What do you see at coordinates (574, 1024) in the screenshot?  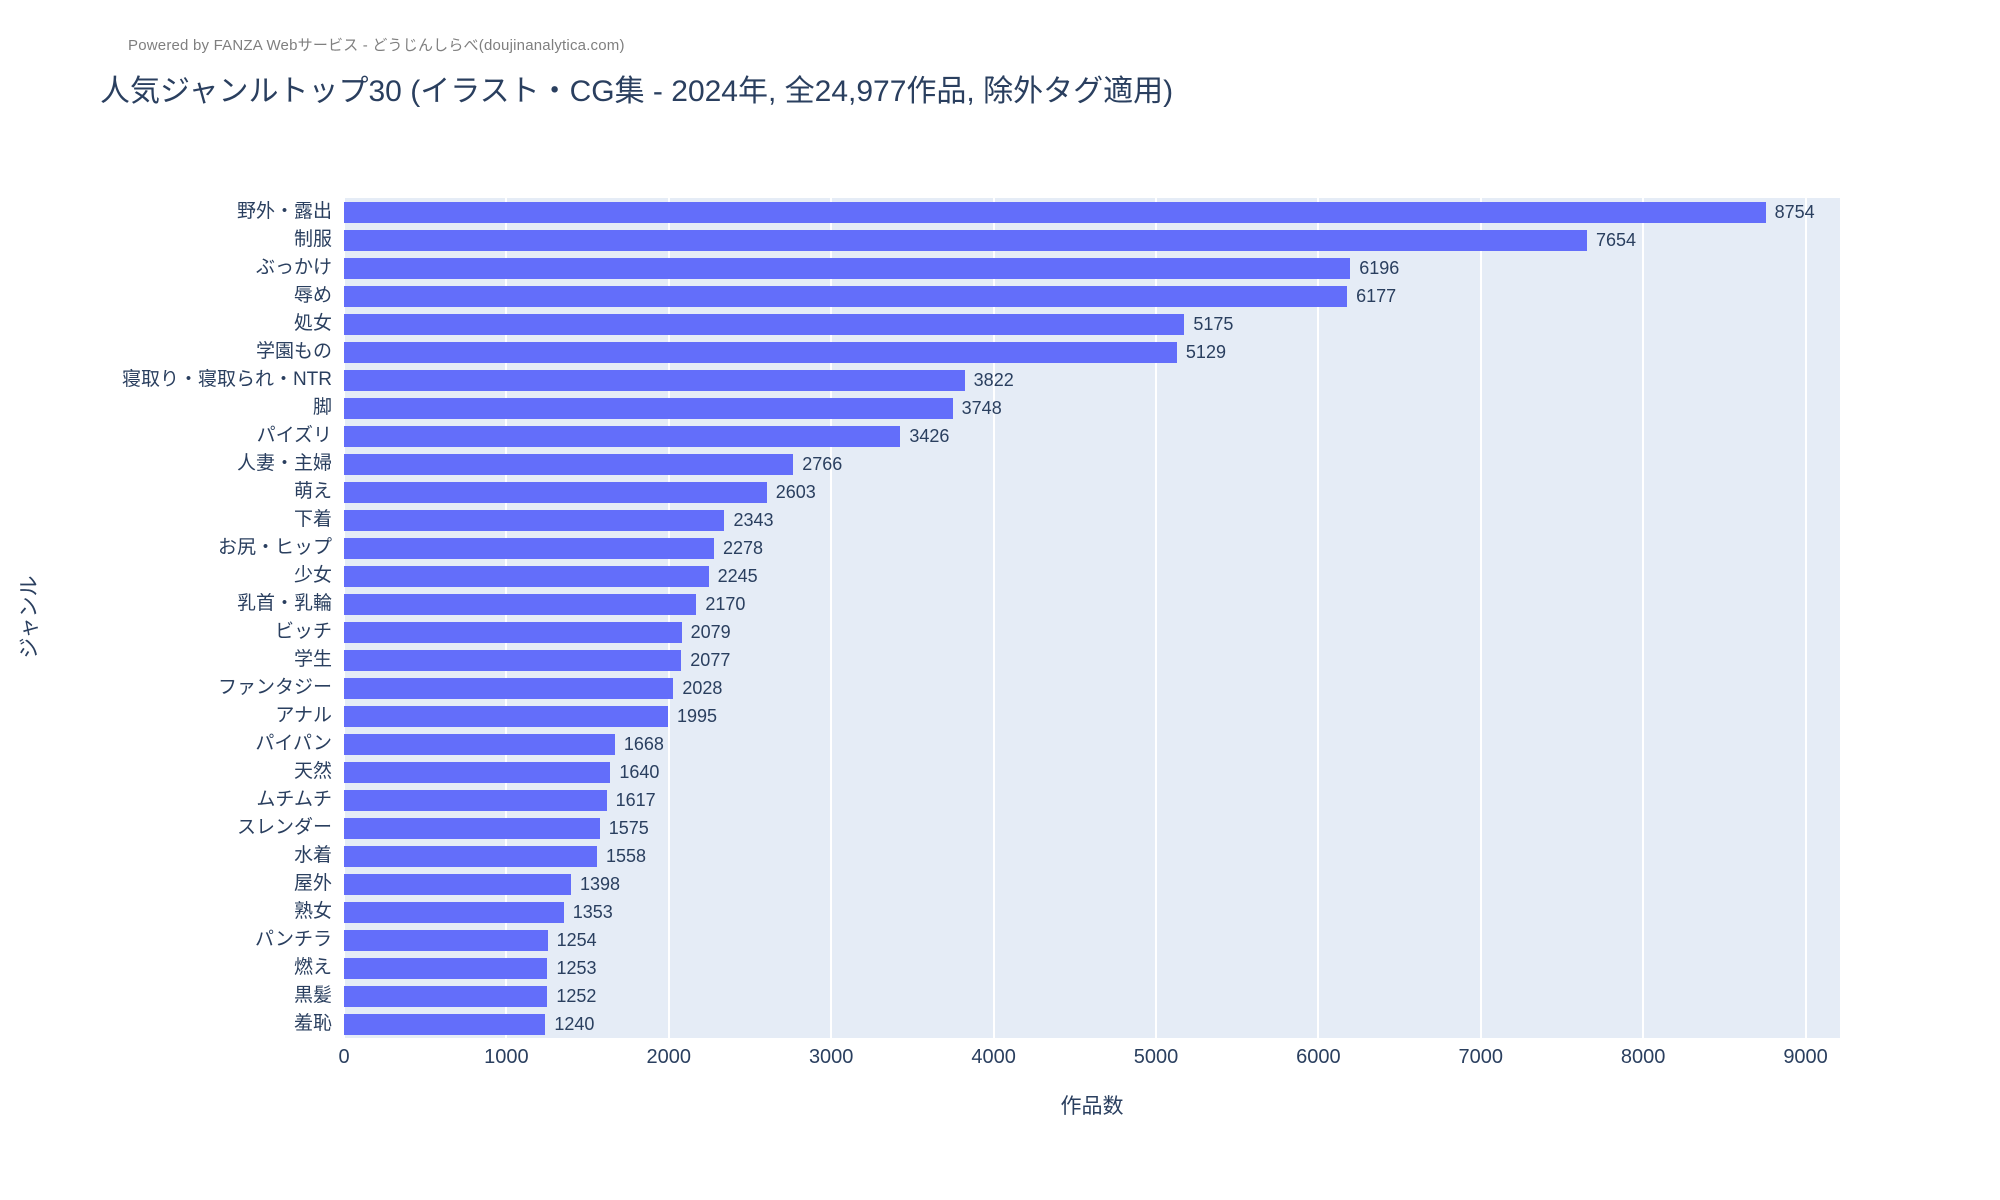 I see `bar-value-label: 1240` at bounding box center [574, 1024].